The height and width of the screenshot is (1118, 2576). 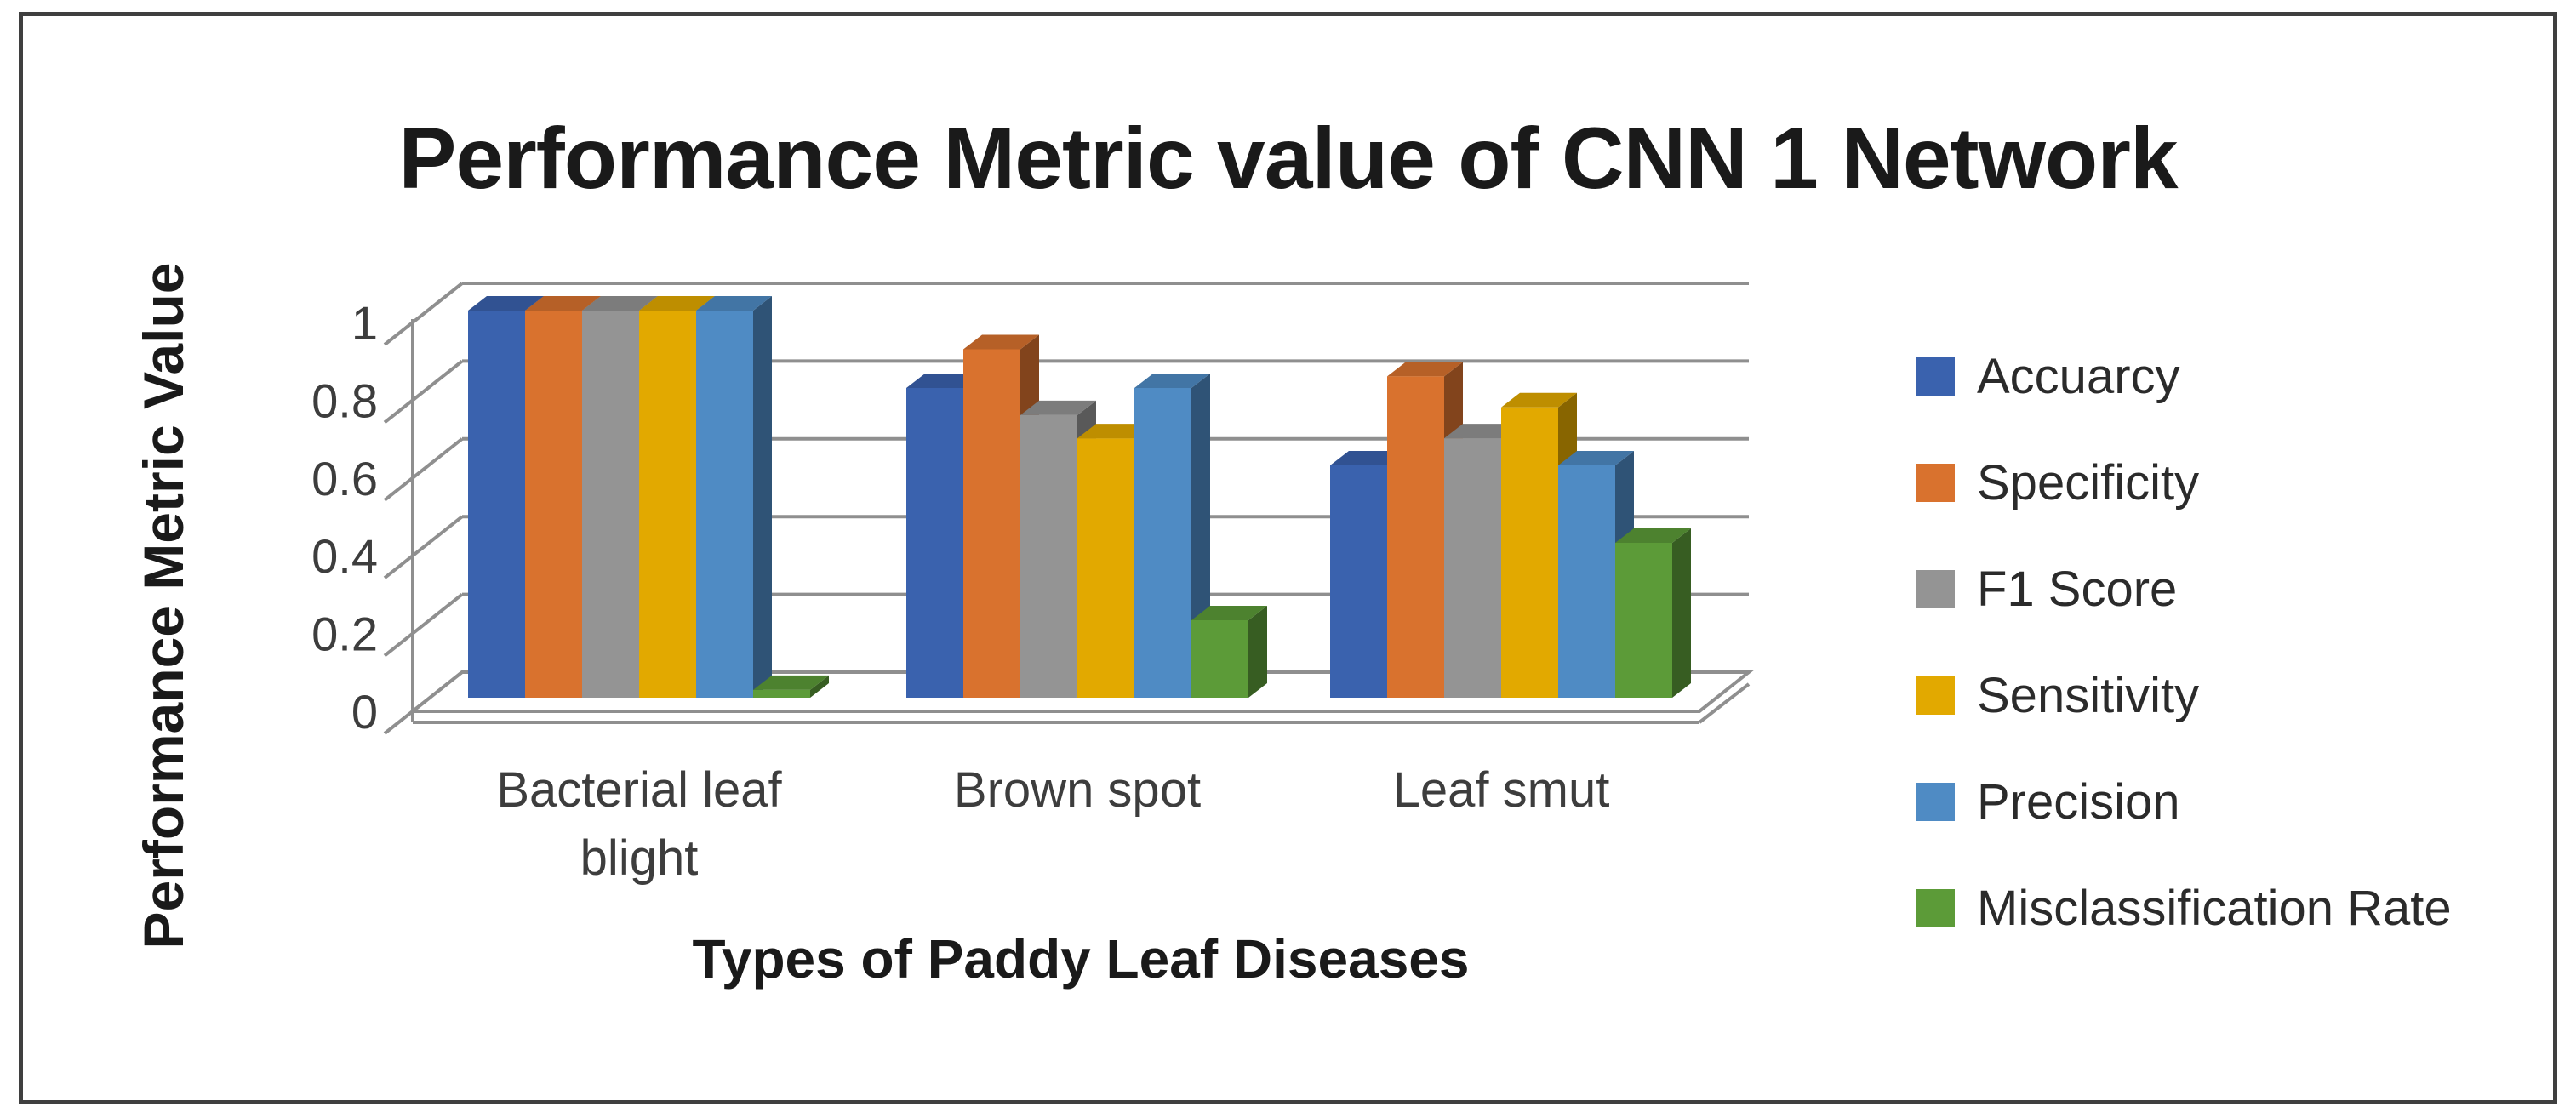 I want to click on legend-label: Sensitivity, so click(x=2088, y=695).